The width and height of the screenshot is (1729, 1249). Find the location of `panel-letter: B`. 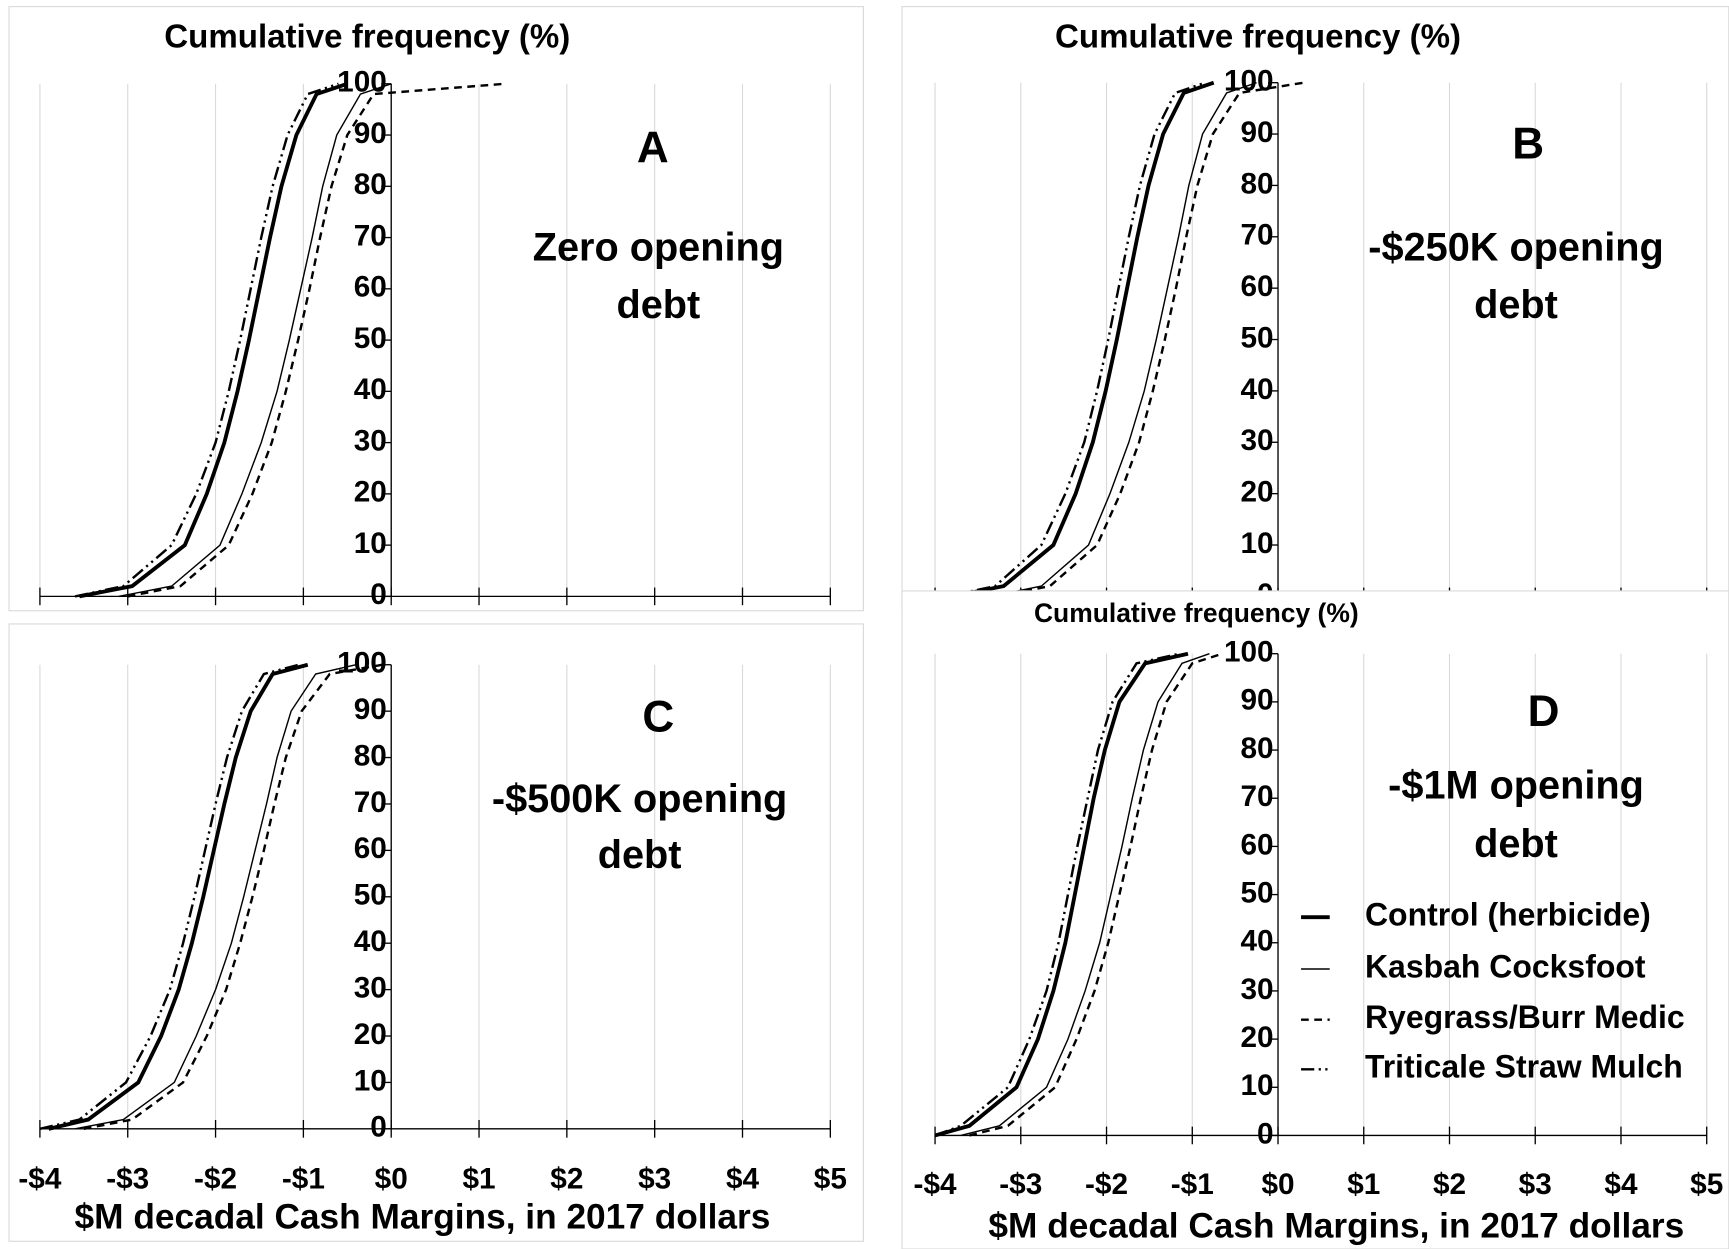

panel-letter: B is located at coordinates (1528, 143).